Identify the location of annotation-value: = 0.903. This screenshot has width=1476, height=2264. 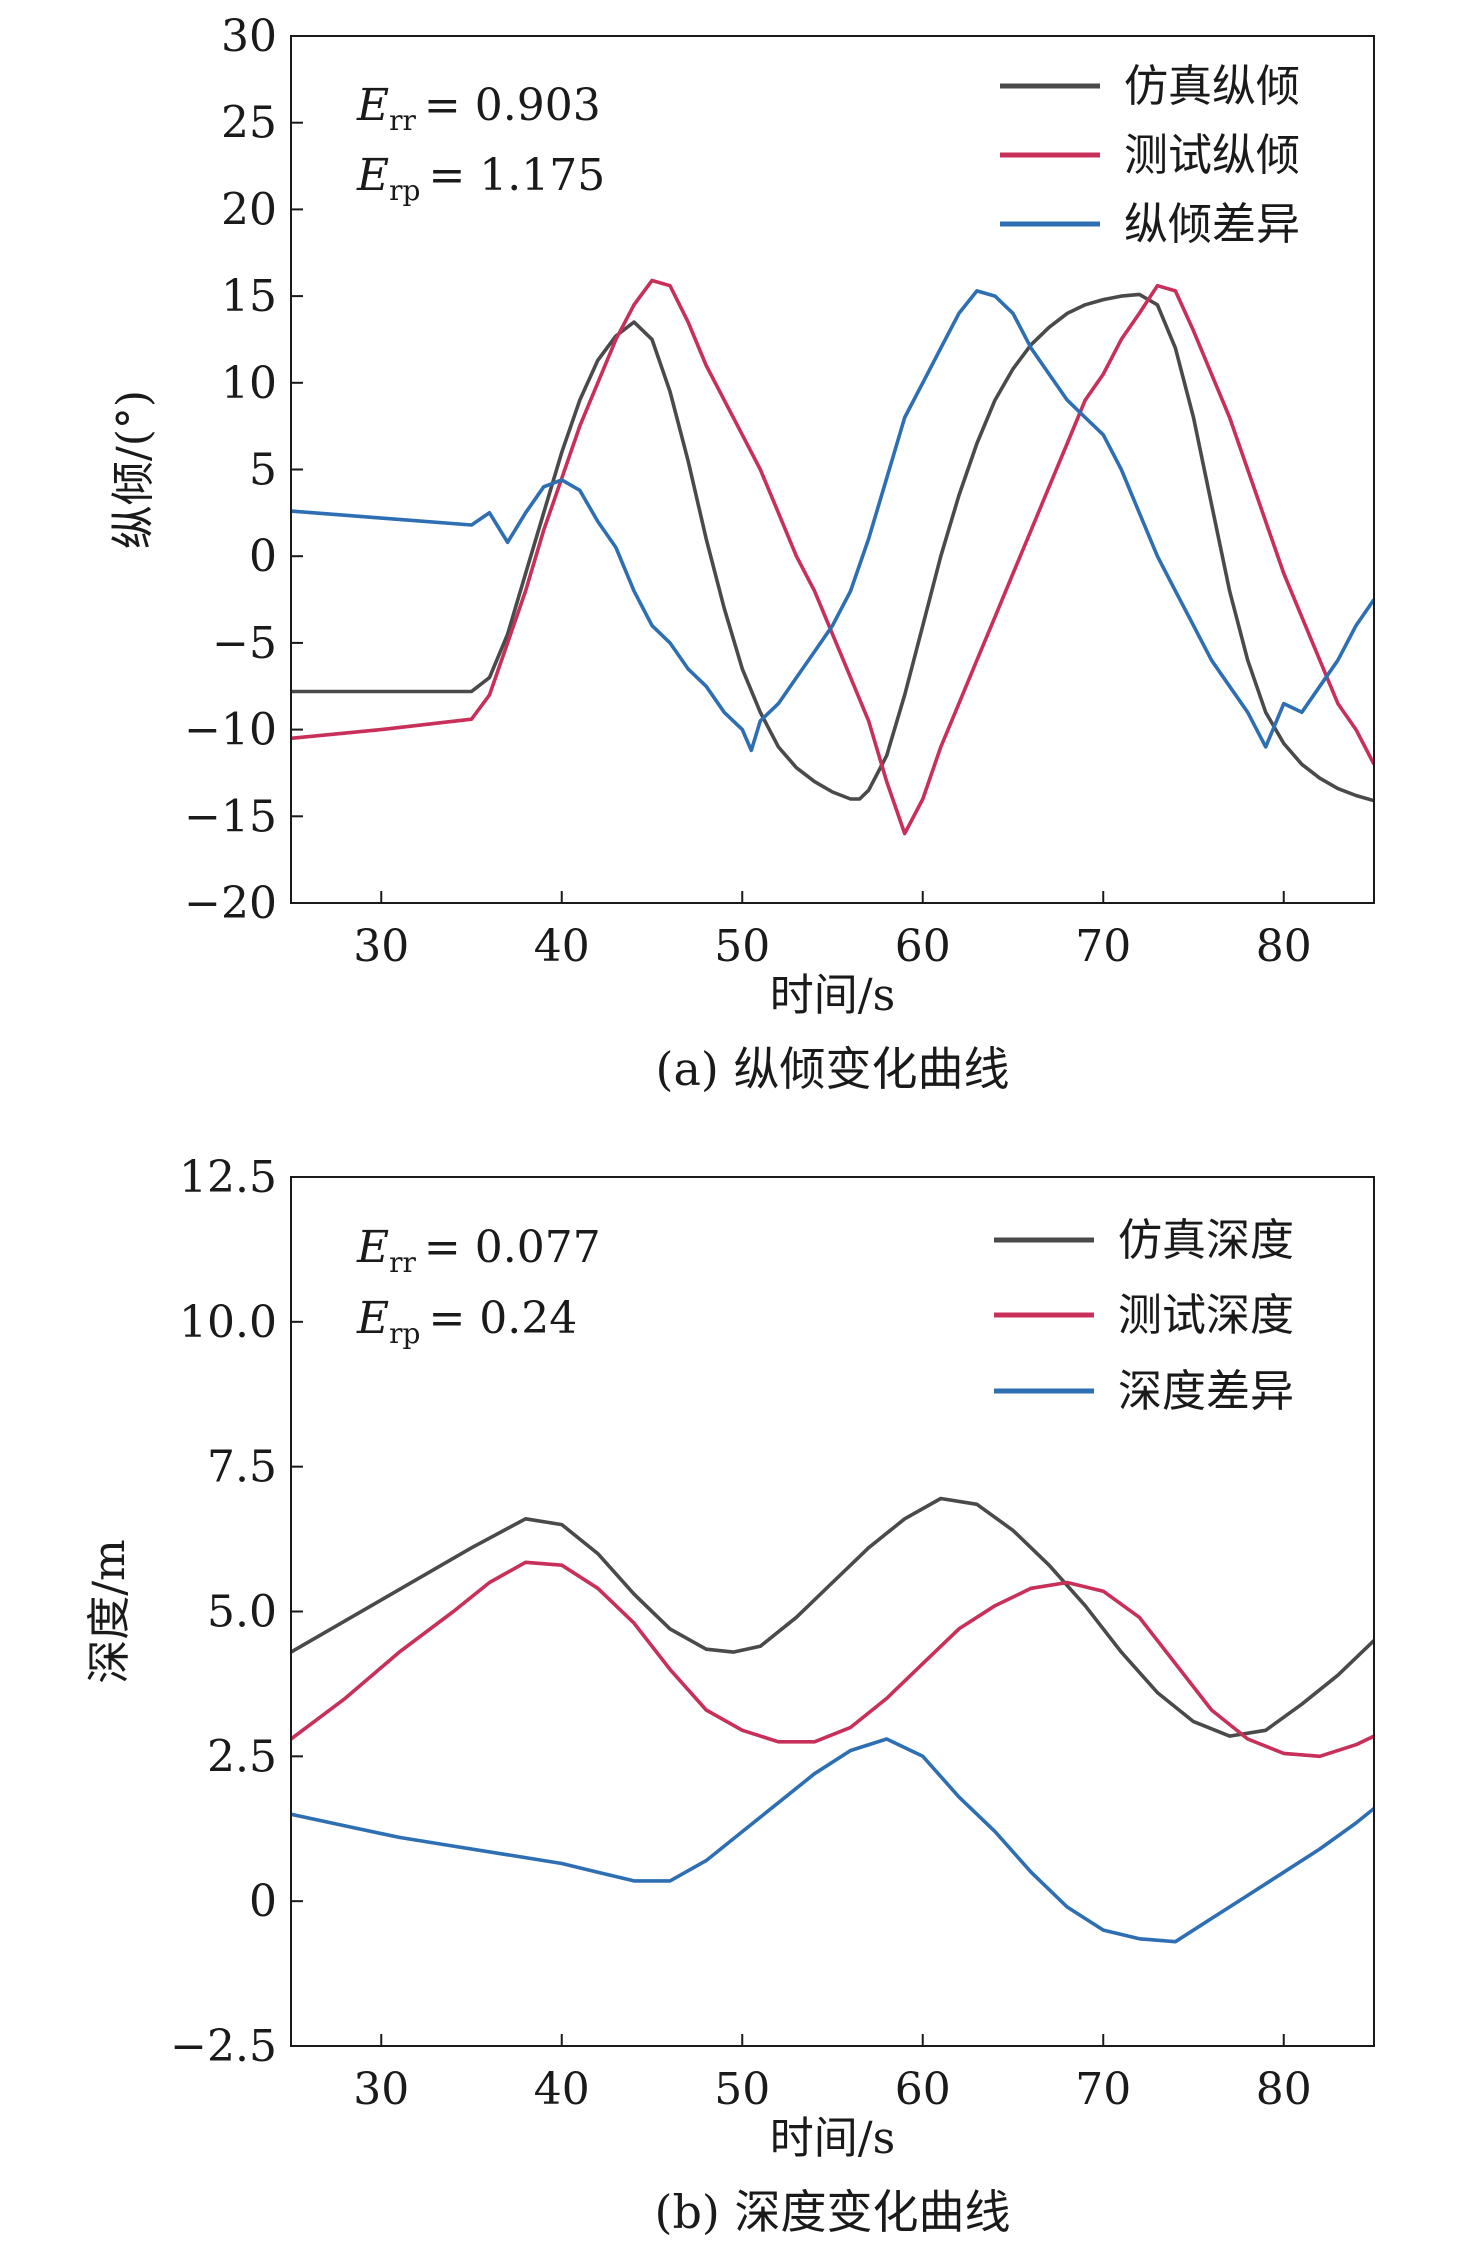
(512, 105).